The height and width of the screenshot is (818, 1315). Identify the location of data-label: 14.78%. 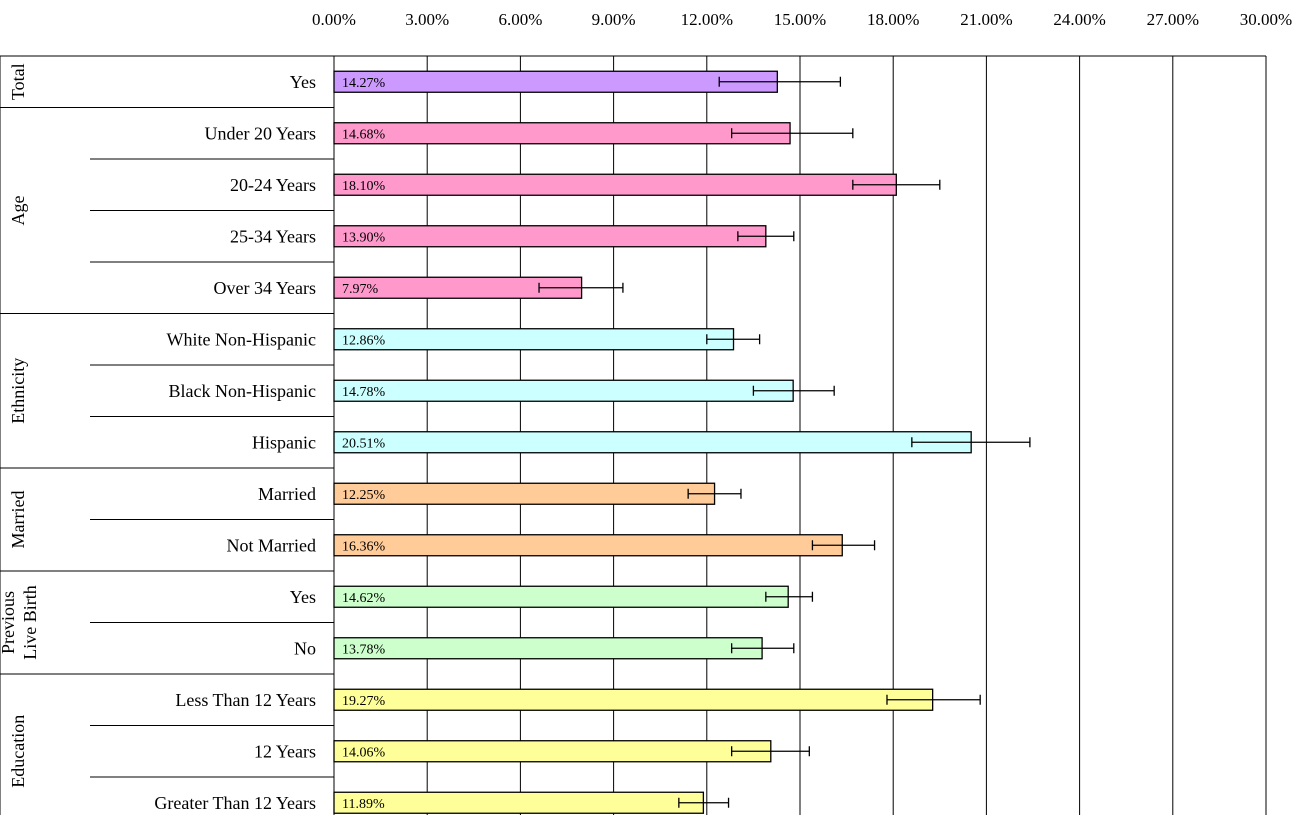
(364, 392).